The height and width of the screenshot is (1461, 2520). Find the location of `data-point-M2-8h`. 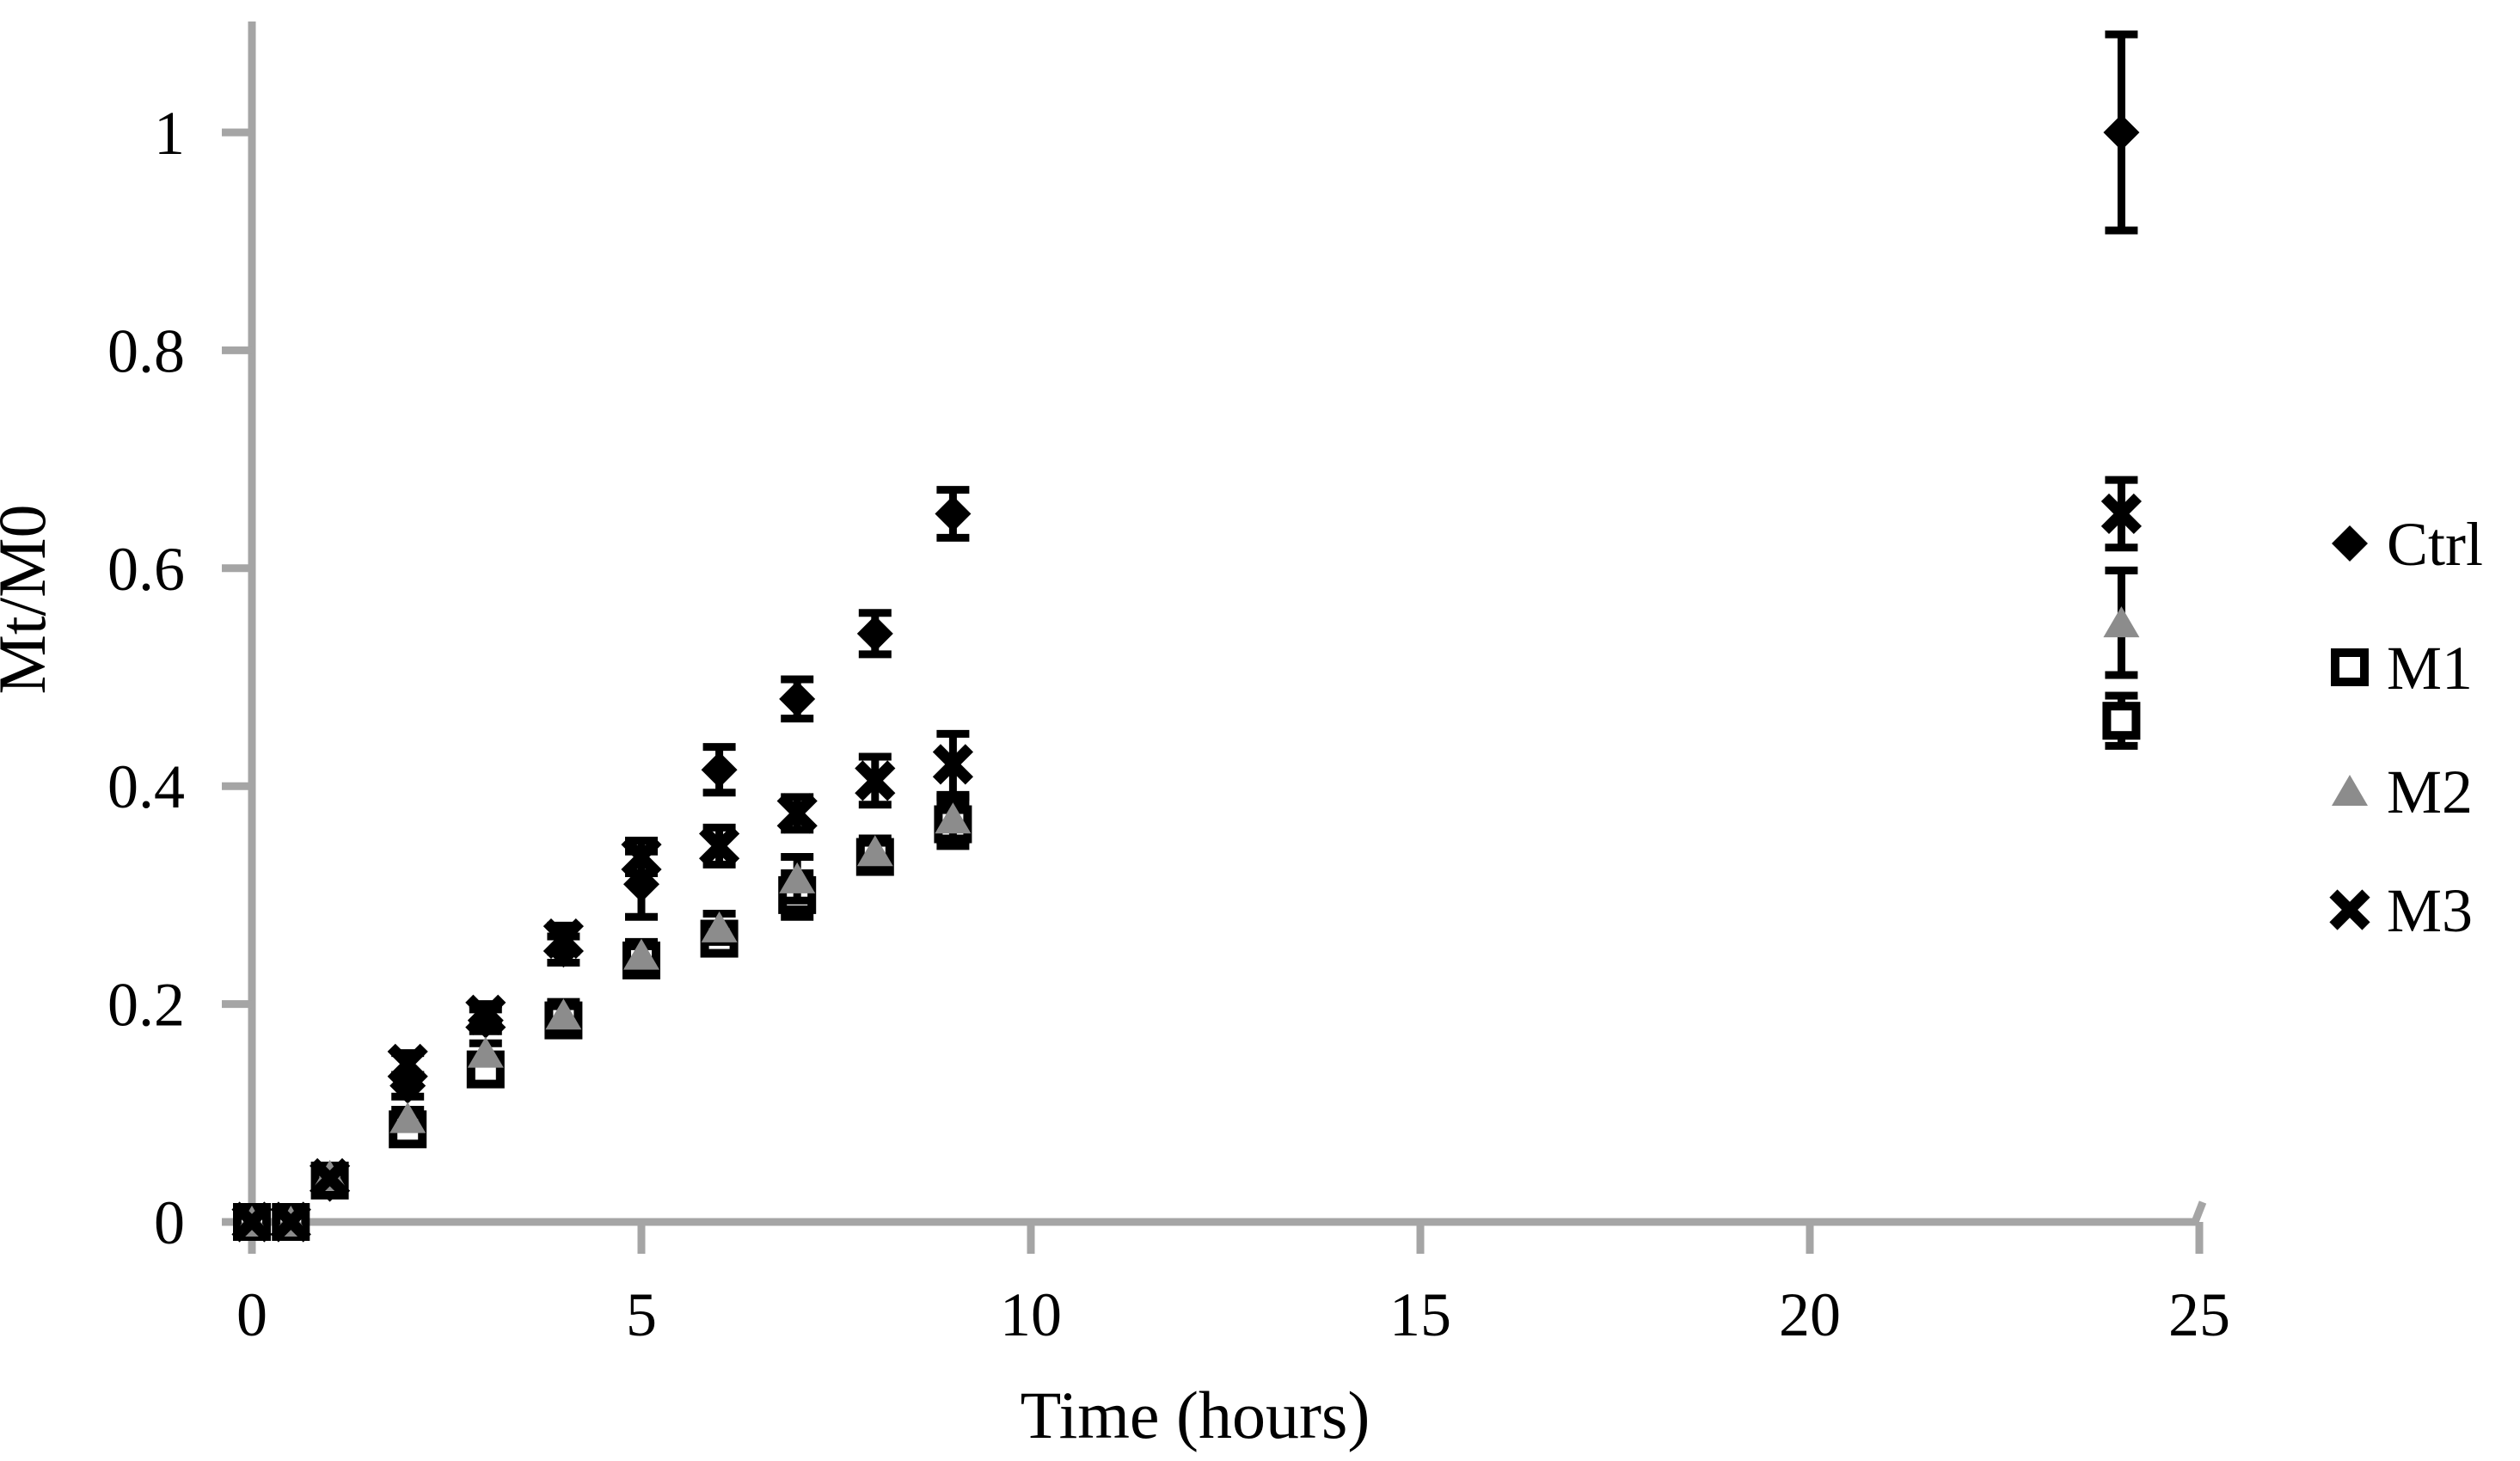

data-point-M2-8h is located at coordinates (875, 851).